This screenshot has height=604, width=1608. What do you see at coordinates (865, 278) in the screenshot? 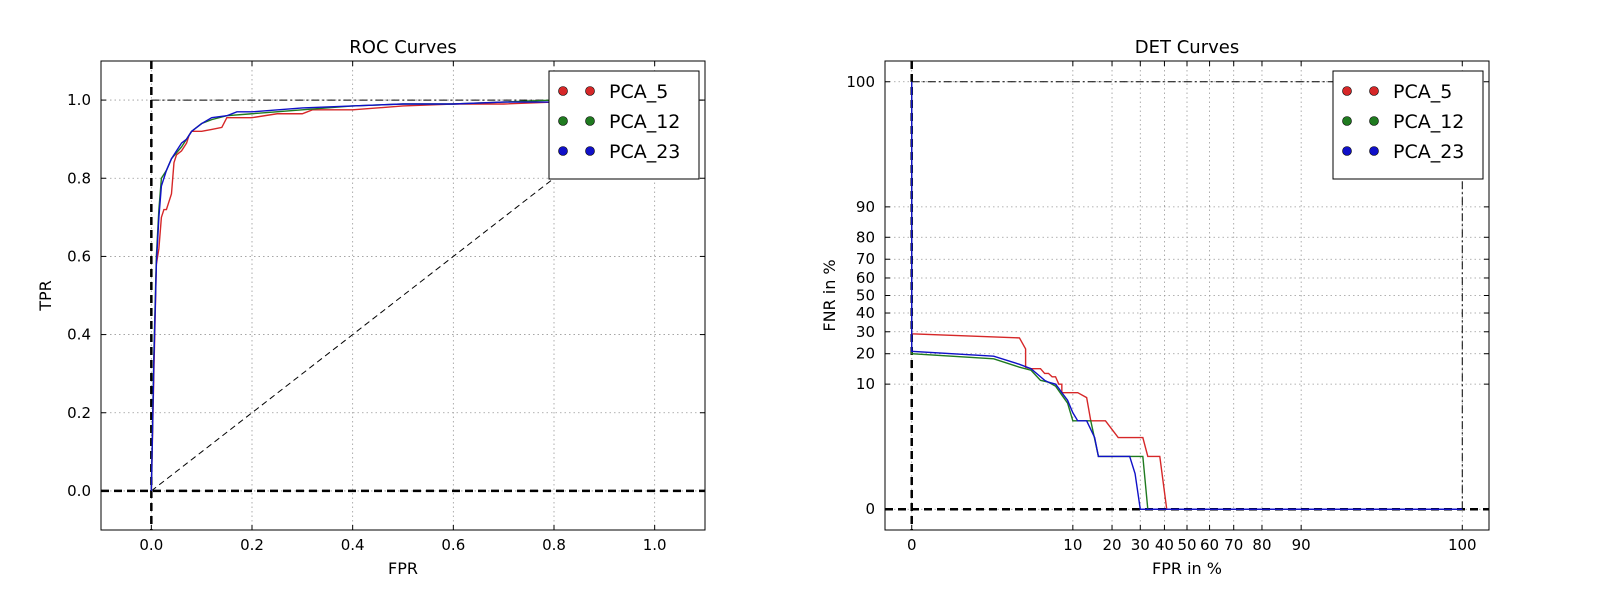
I see `y-tick-label: 60` at bounding box center [865, 278].